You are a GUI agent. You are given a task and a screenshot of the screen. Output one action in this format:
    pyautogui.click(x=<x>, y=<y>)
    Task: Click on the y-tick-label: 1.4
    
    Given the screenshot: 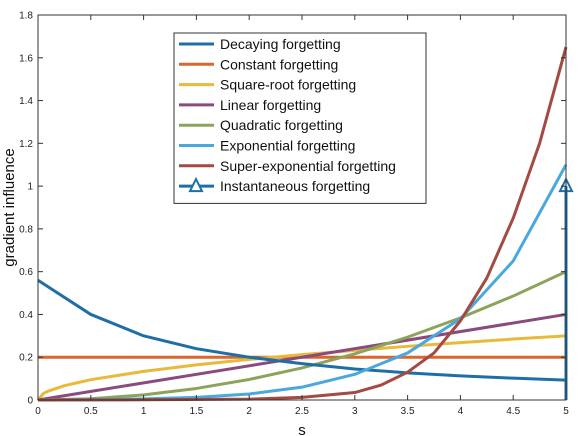 What is the action you would take?
    pyautogui.click(x=26, y=101)
    